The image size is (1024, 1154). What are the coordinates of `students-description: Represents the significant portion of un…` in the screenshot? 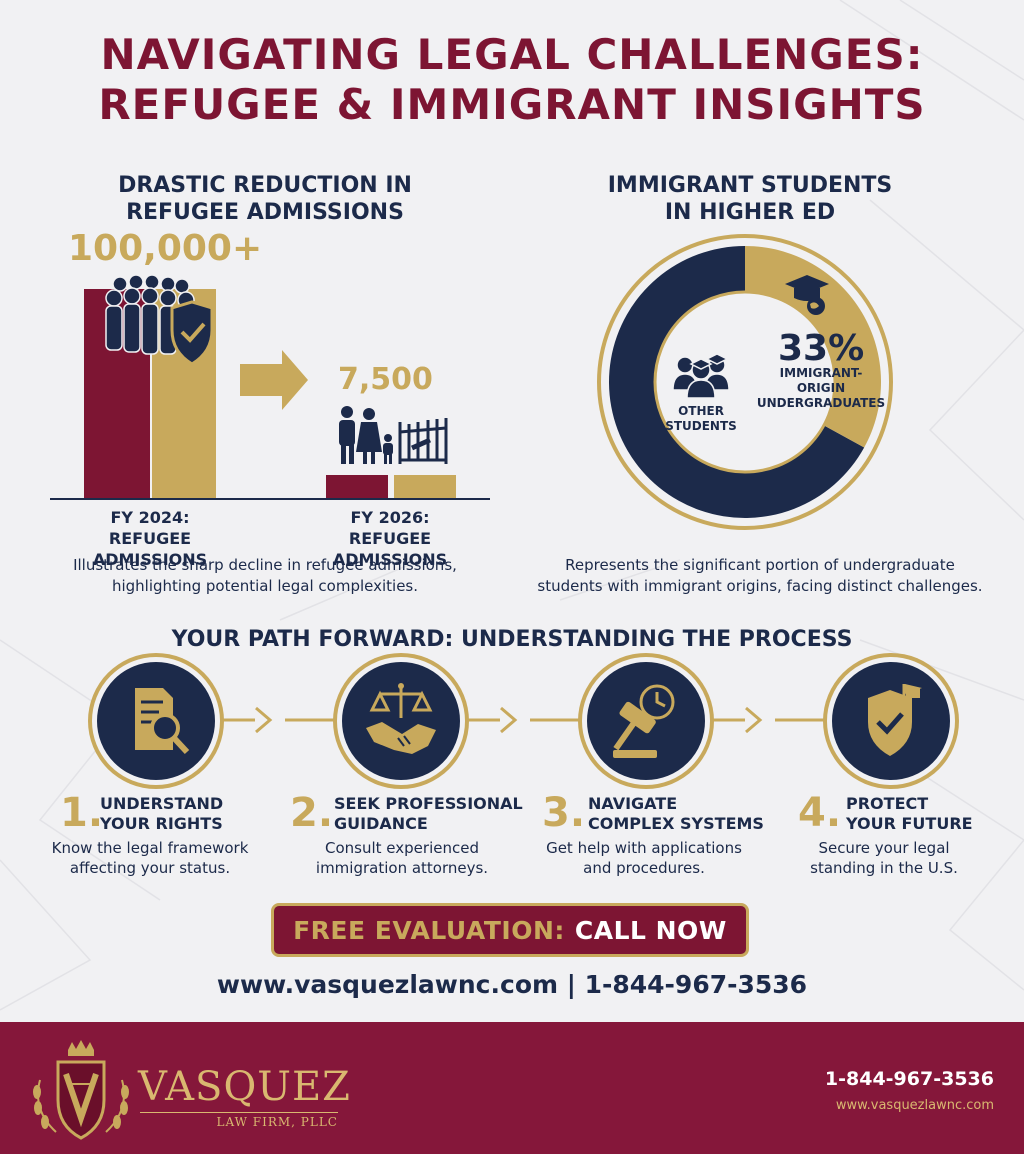 It's located at (760, 576).